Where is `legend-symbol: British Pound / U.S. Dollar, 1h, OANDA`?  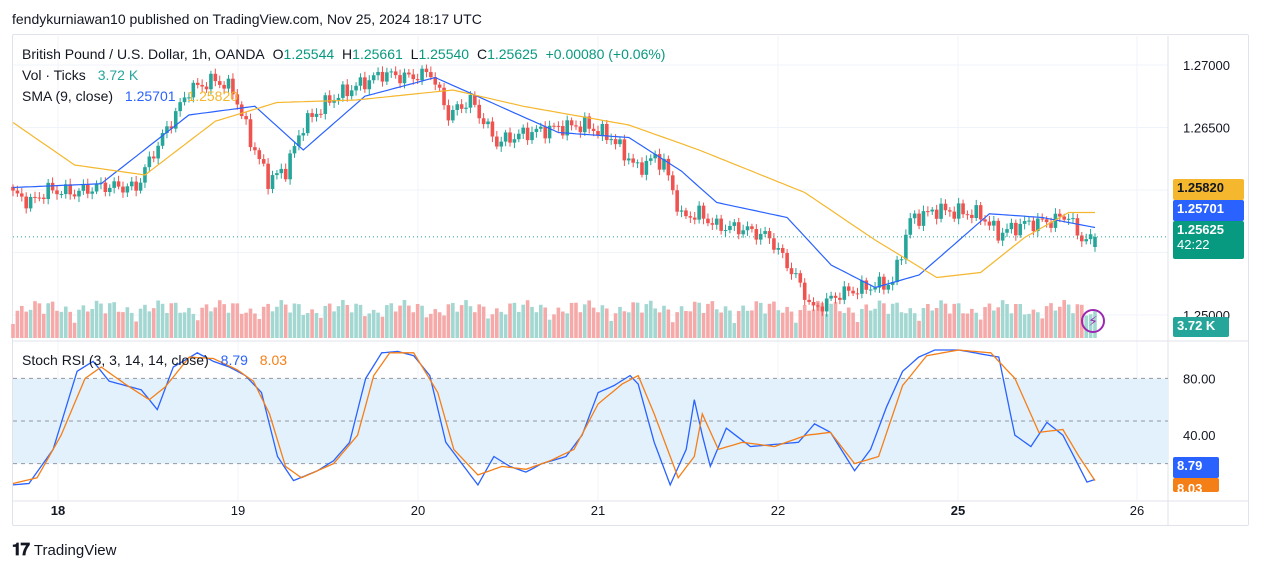 legend-symbol: British Pound / U.S. Dollar, 1h, OANDA is located at coordinates (143, 54).